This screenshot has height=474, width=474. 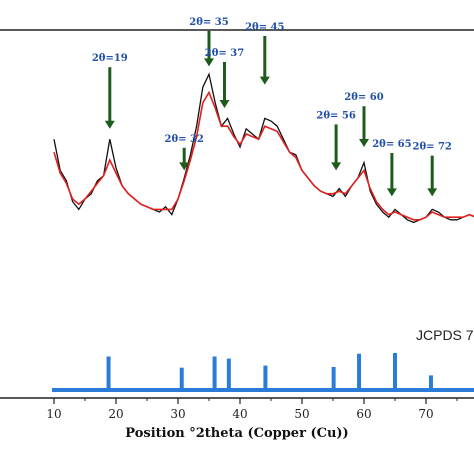 What do you see at coordinates (335, 115) in the screenshot?
I see `peak-label: 2θ= 56` at bounding box center [335, 115].